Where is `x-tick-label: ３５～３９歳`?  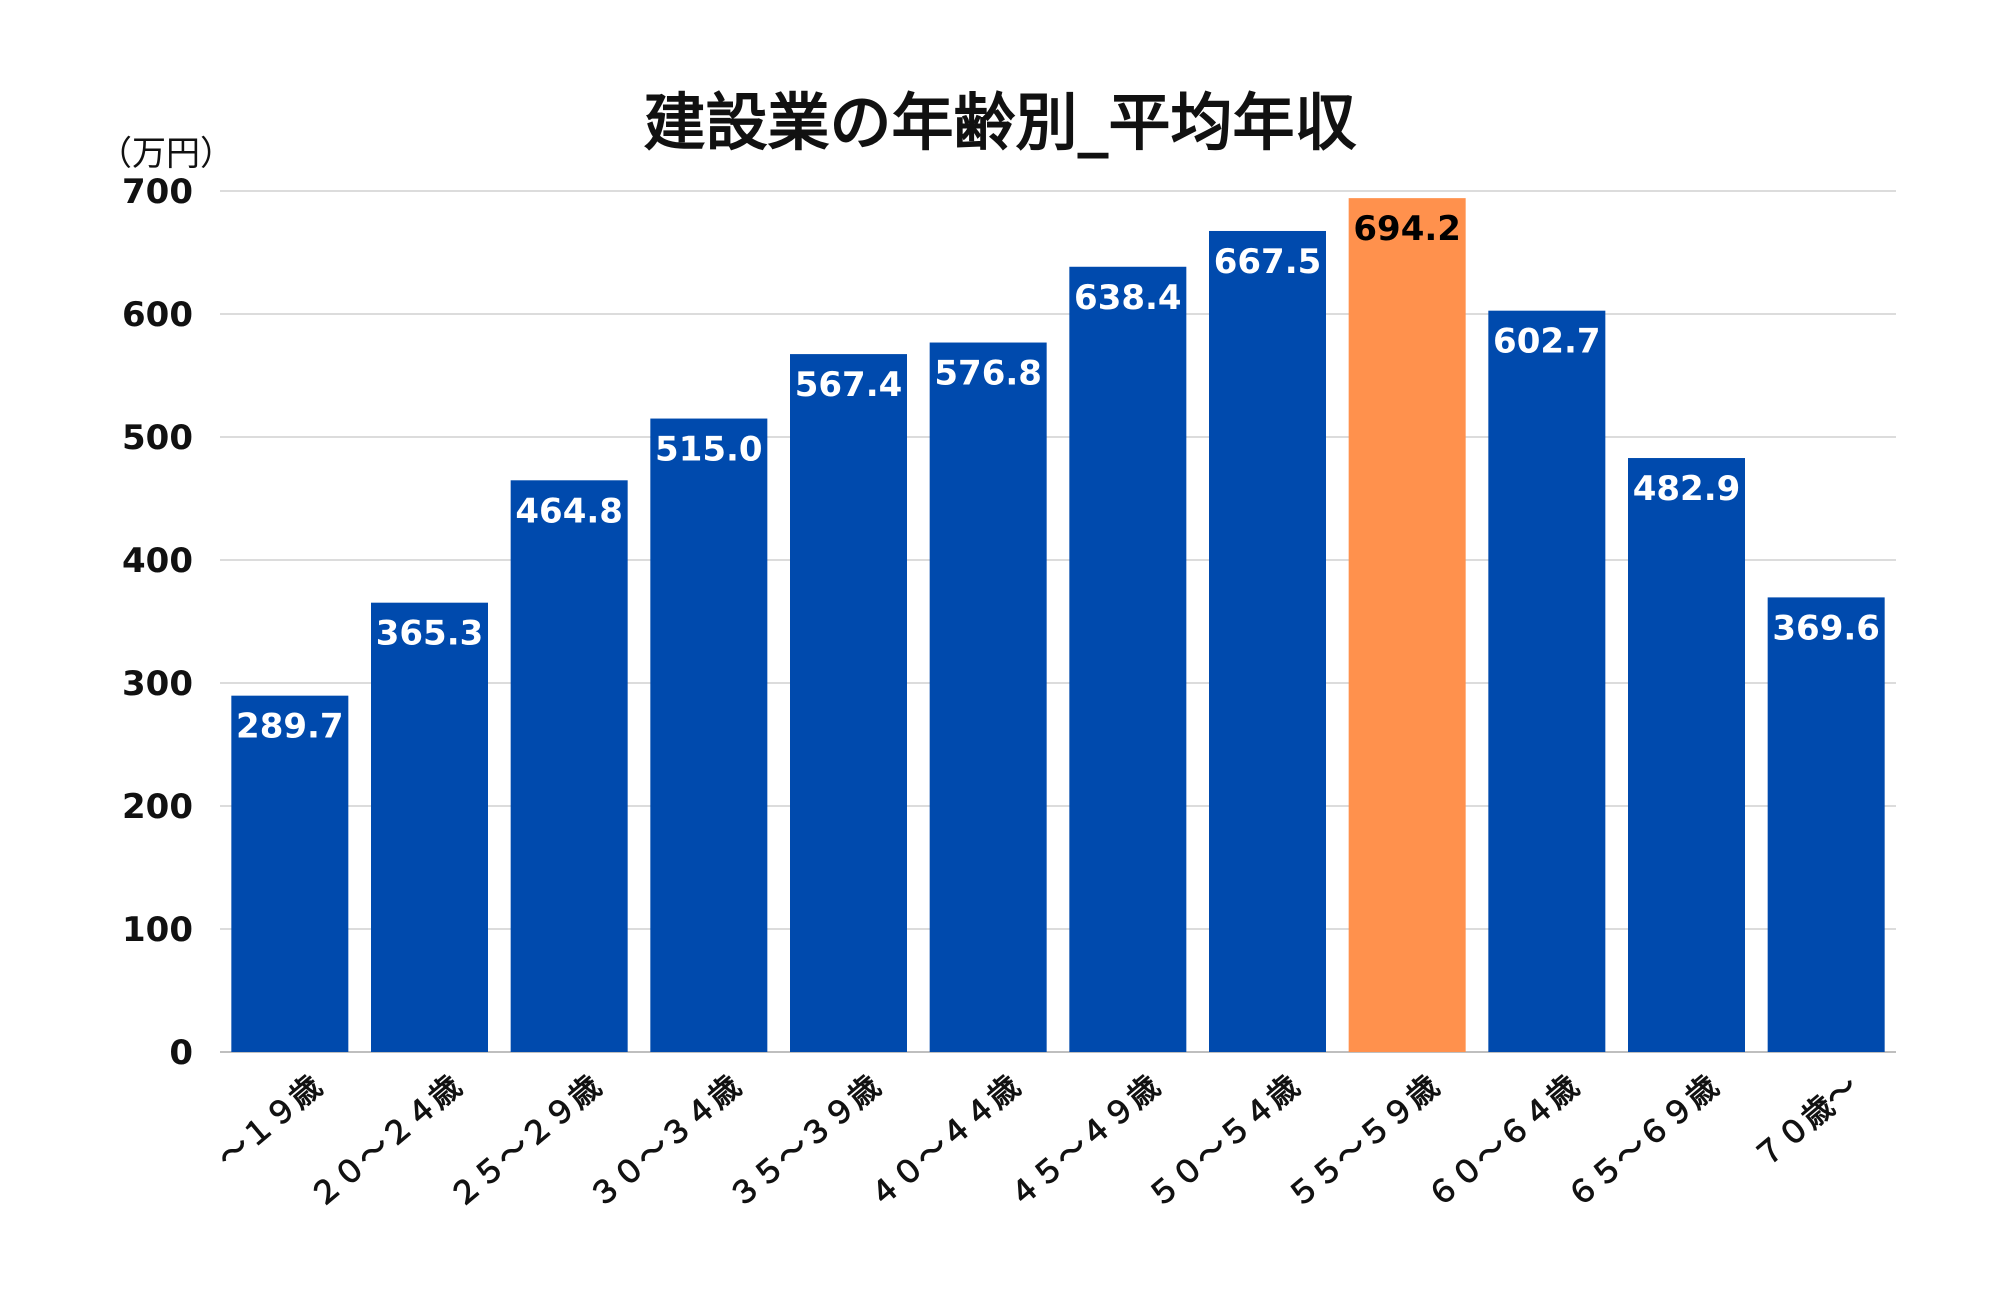
x-tick-label: ３５～３９歳 is located at coordinates (805, 1142).